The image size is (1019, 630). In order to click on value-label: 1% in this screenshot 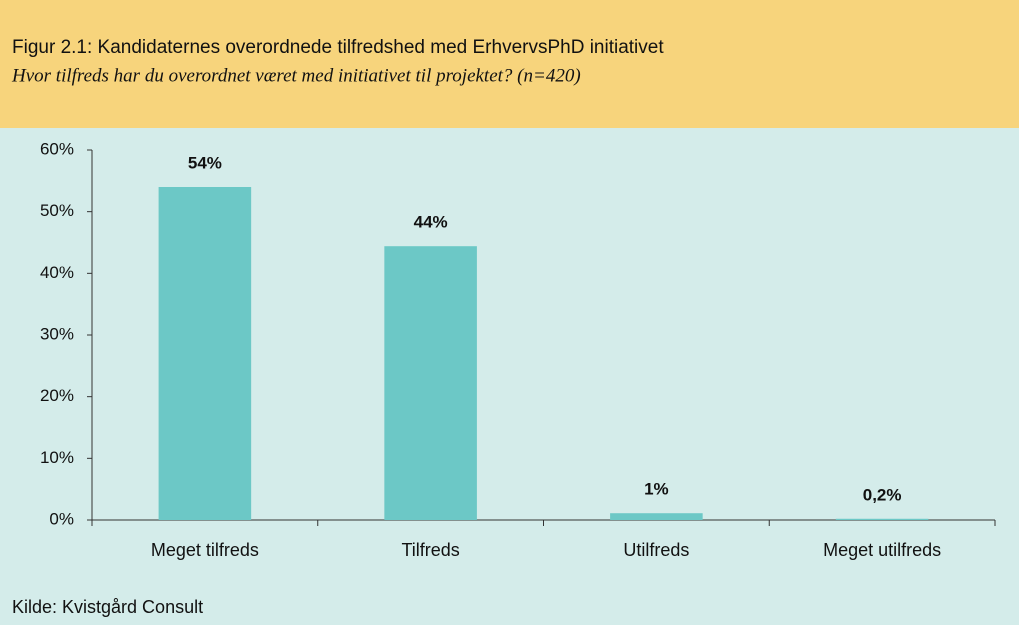, I will do `click(656, 489)`.